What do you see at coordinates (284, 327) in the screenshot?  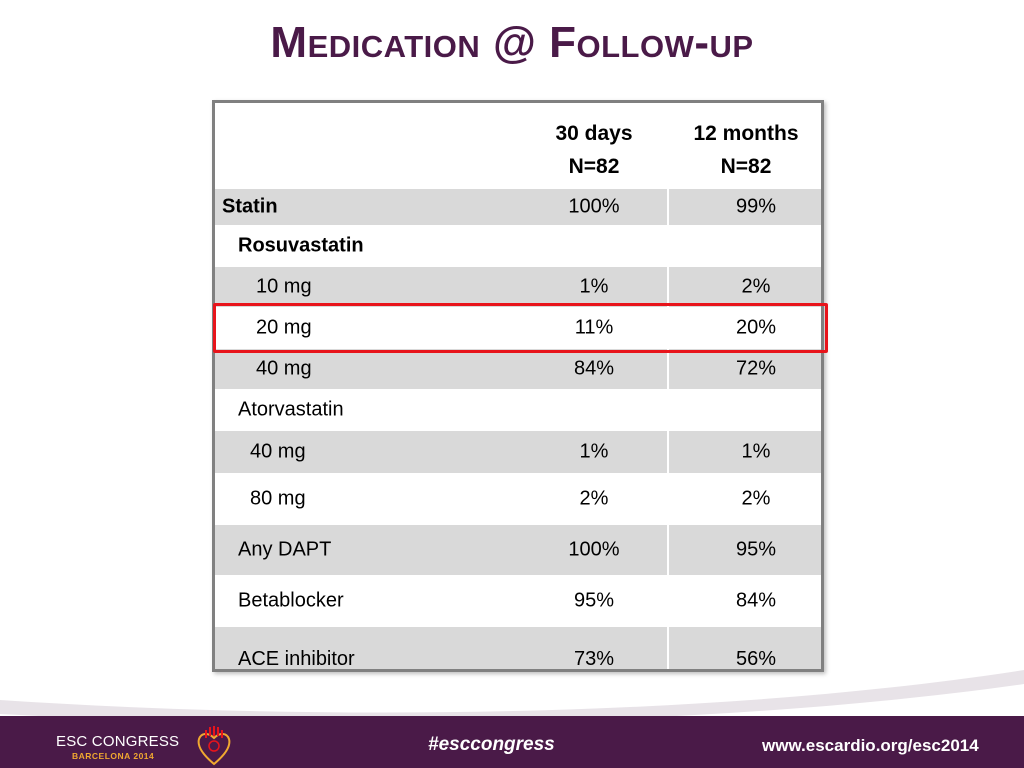 I see `row-label: 20 mg` at bounding box center [284, 327].